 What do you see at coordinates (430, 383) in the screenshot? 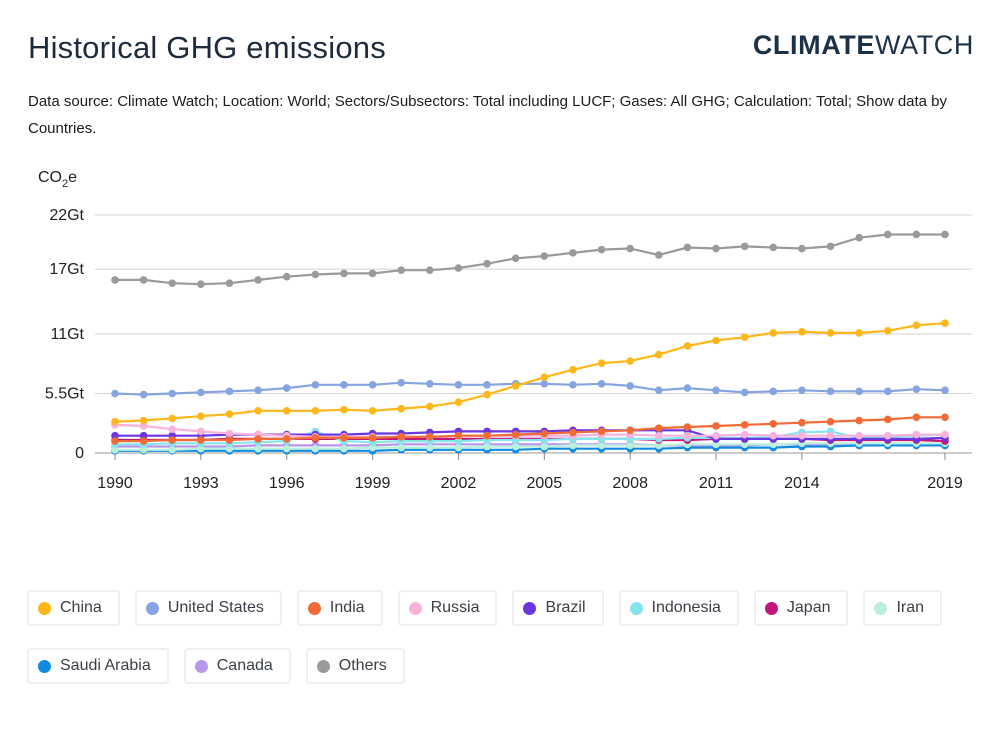
I see `point-united-states-2001` at bounding box center [430, 383].